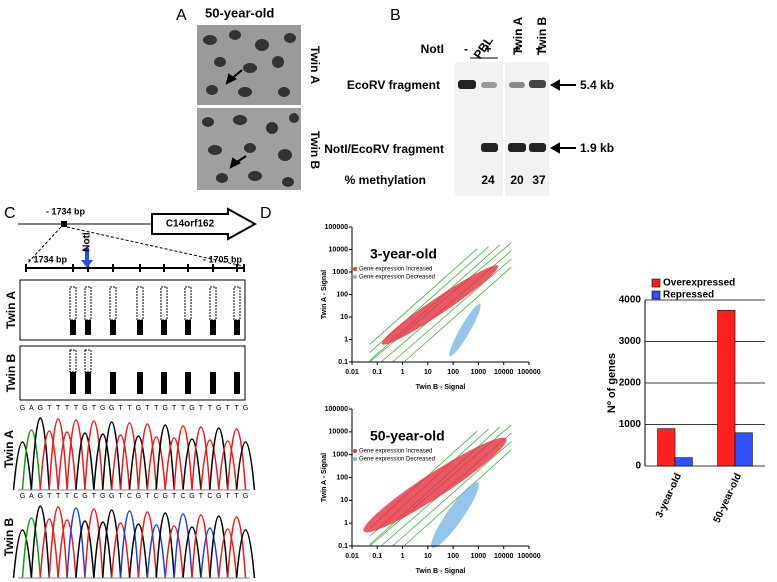 The height and width of the screenshot is (582, 777). What do you see at coordinates (48, 259) in the screenshot?
I see `region-start: - 1734 bp` at bounding box center [48, 259].